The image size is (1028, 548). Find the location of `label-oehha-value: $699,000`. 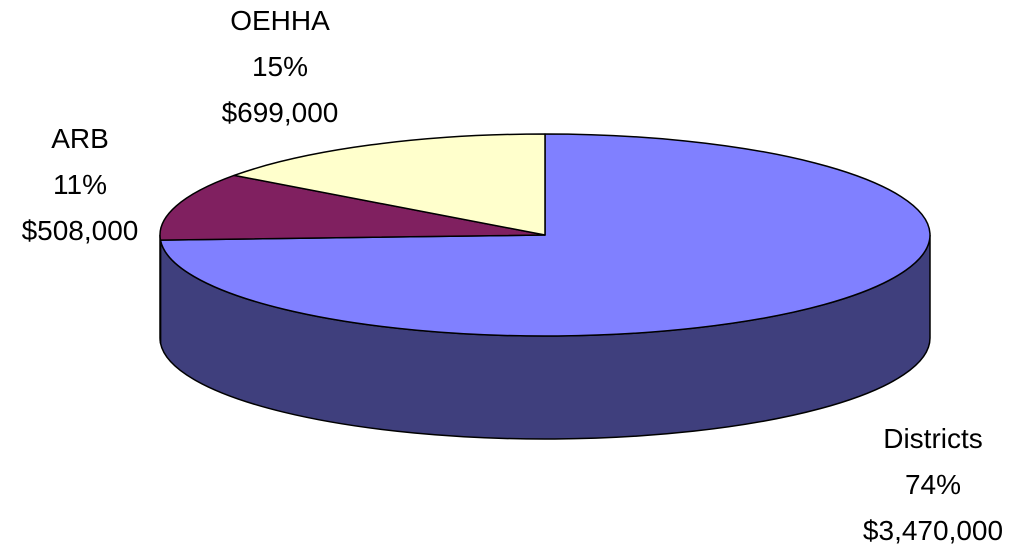

label-oehha-value: $699,000 is located at coordinates (280, 112).